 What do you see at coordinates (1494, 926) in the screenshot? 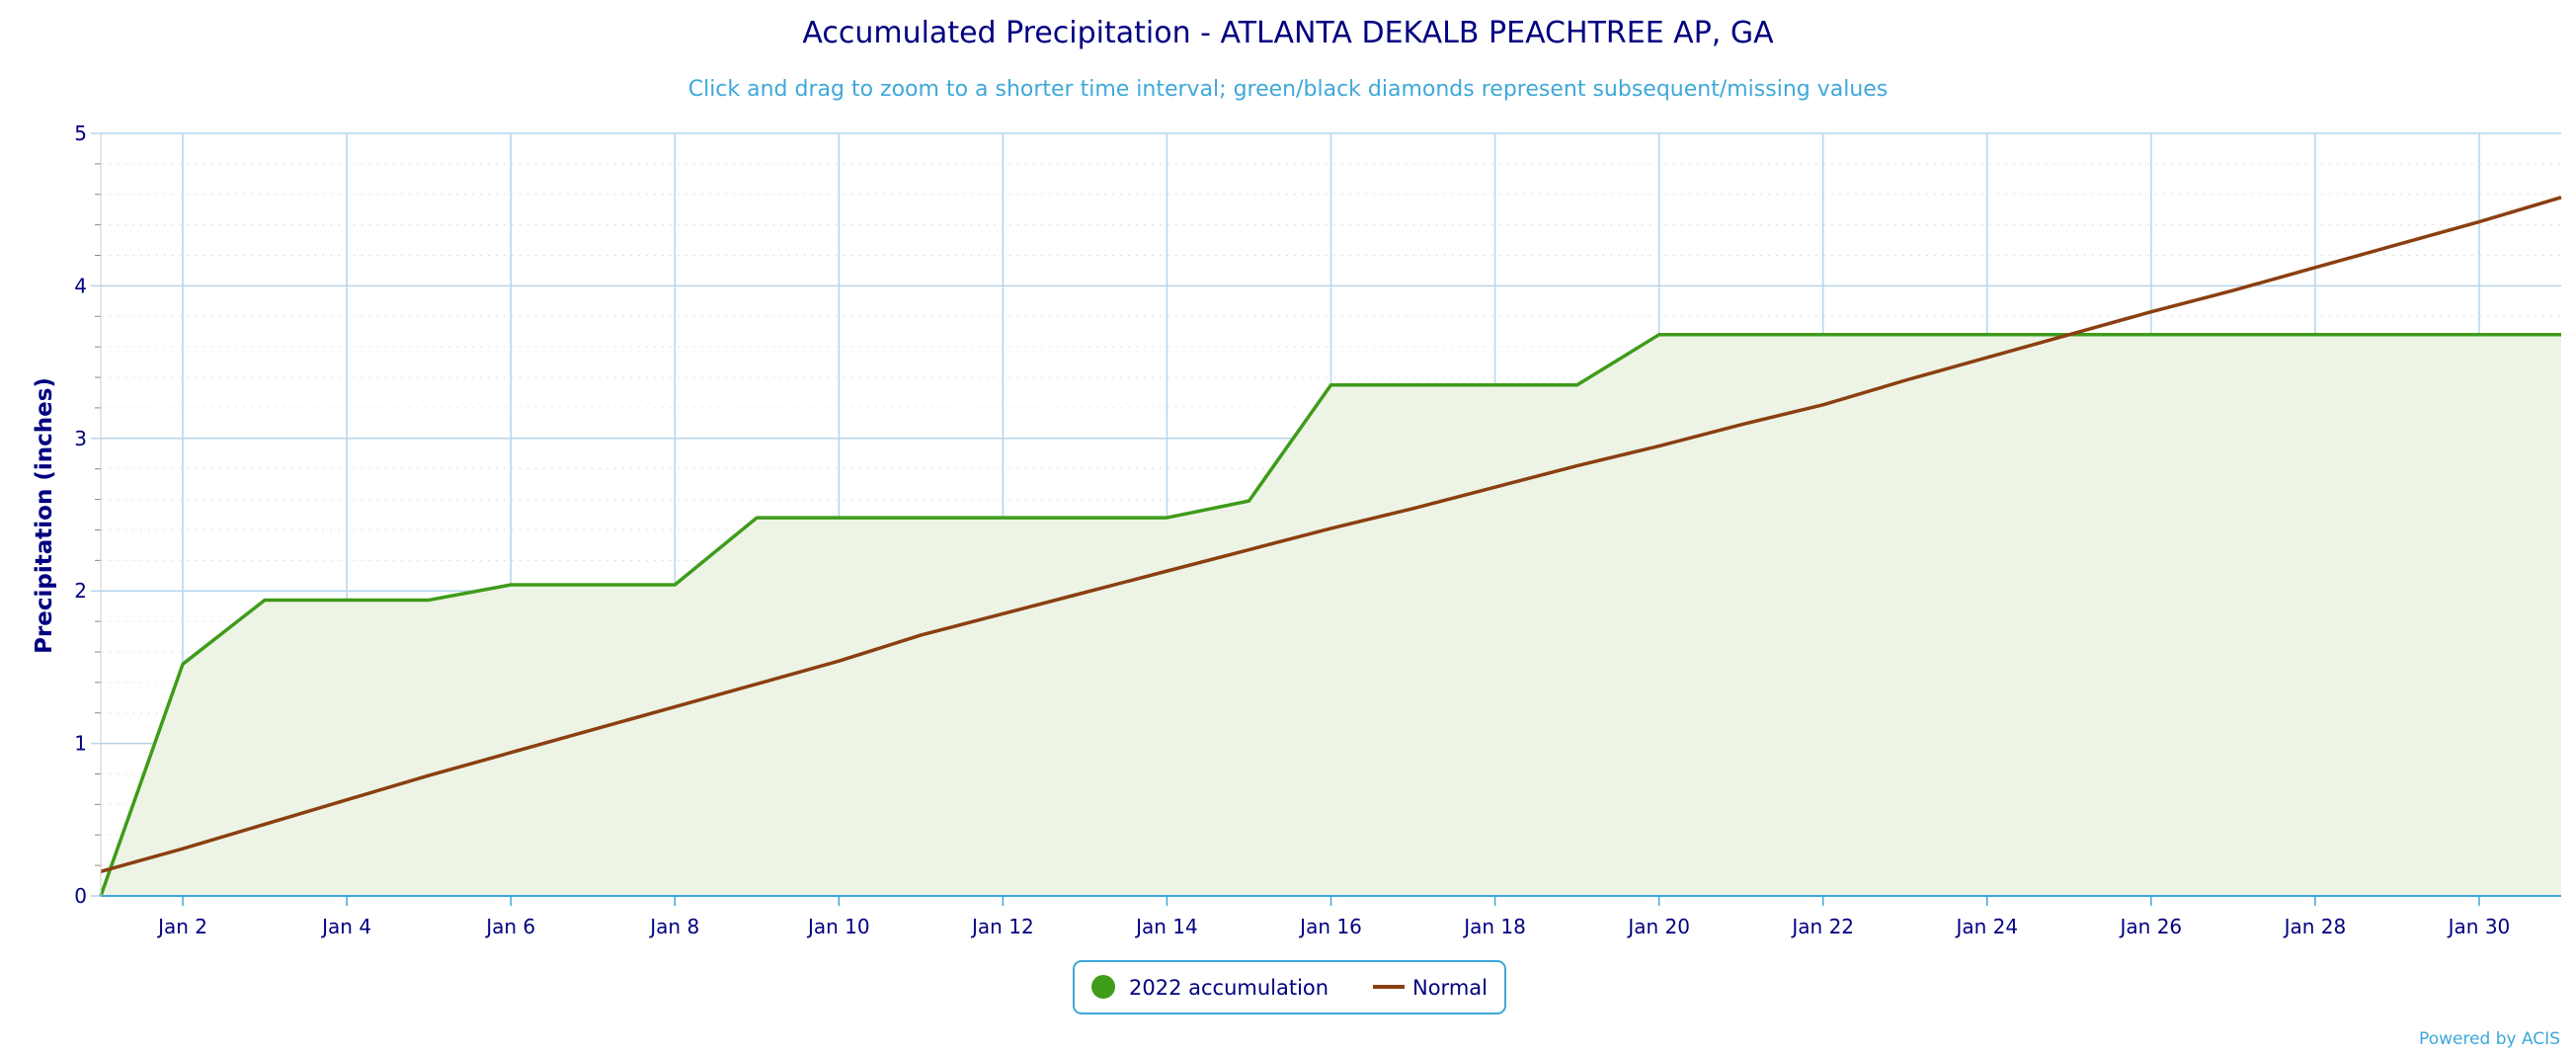
I see `x-tick-label: Jan 18` at bounding box center [1494, 926].